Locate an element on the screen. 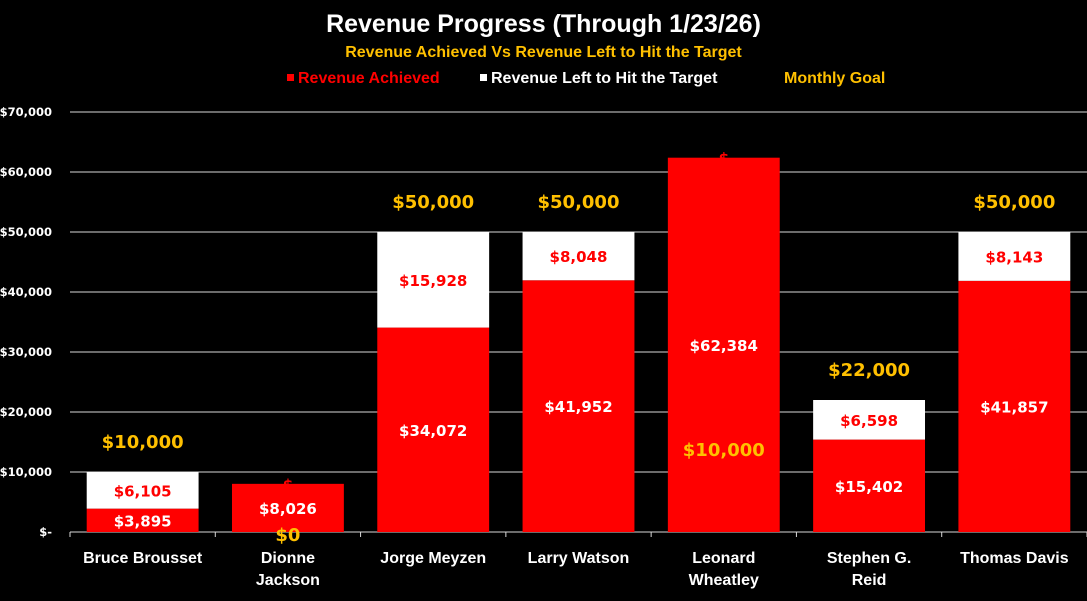 The height and width of the screenshot is (601, 1087). data-label-achieved: $34,072 is located at coordinates (433, 431).